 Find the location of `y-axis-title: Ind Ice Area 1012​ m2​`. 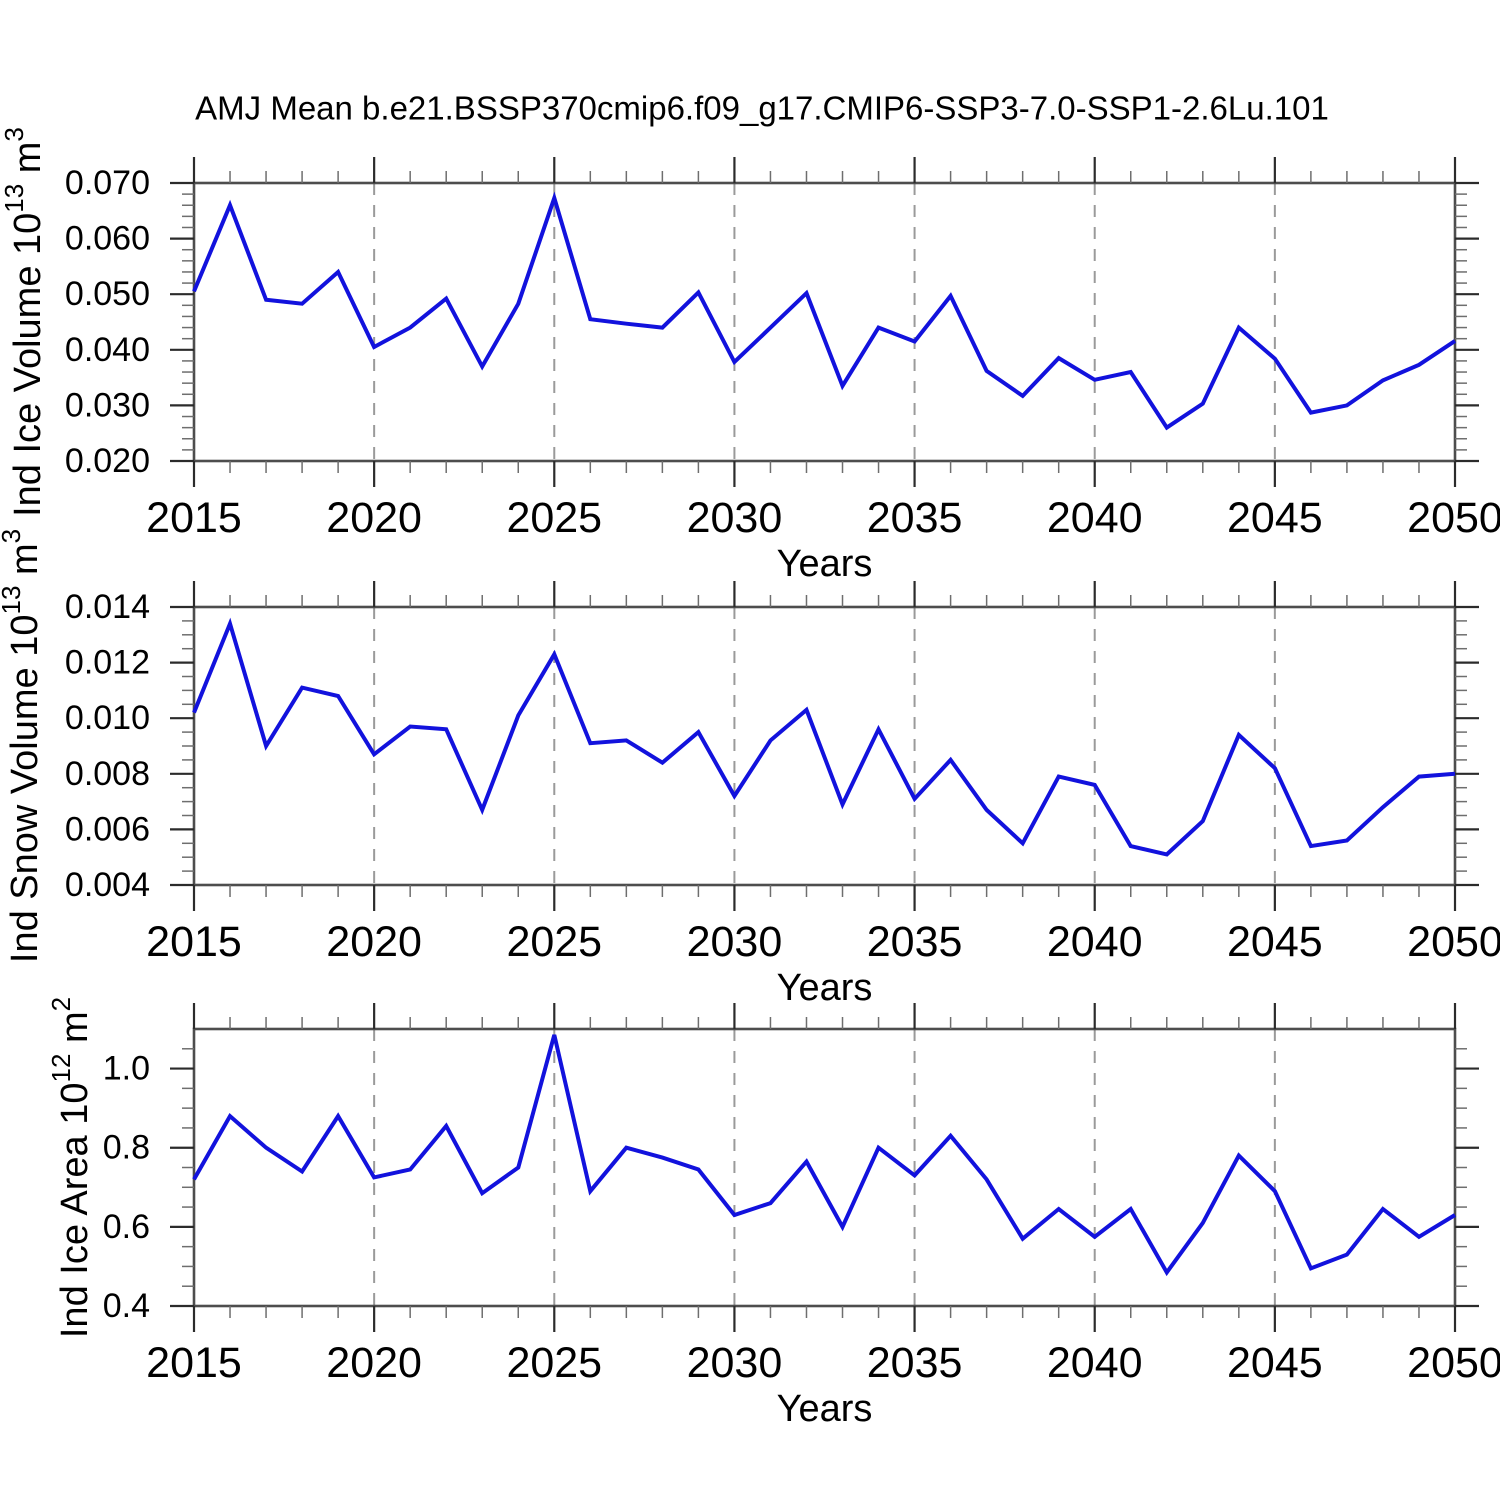

y-axis-title: Ind Ice Area 1012​ m2​ is located at coordinates (71, 1167).